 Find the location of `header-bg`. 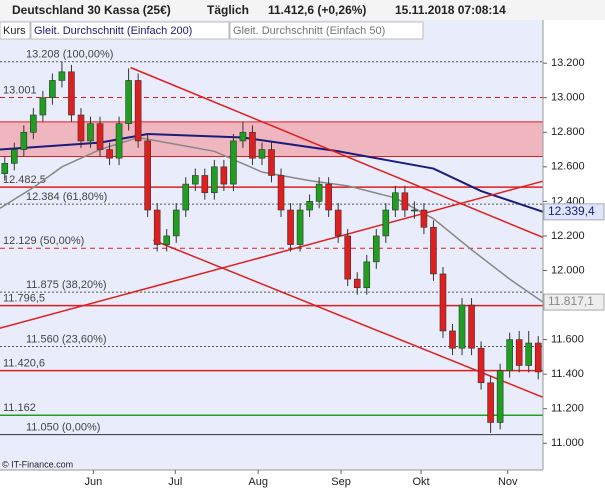

header-bg is located at coordinates (302, 10).